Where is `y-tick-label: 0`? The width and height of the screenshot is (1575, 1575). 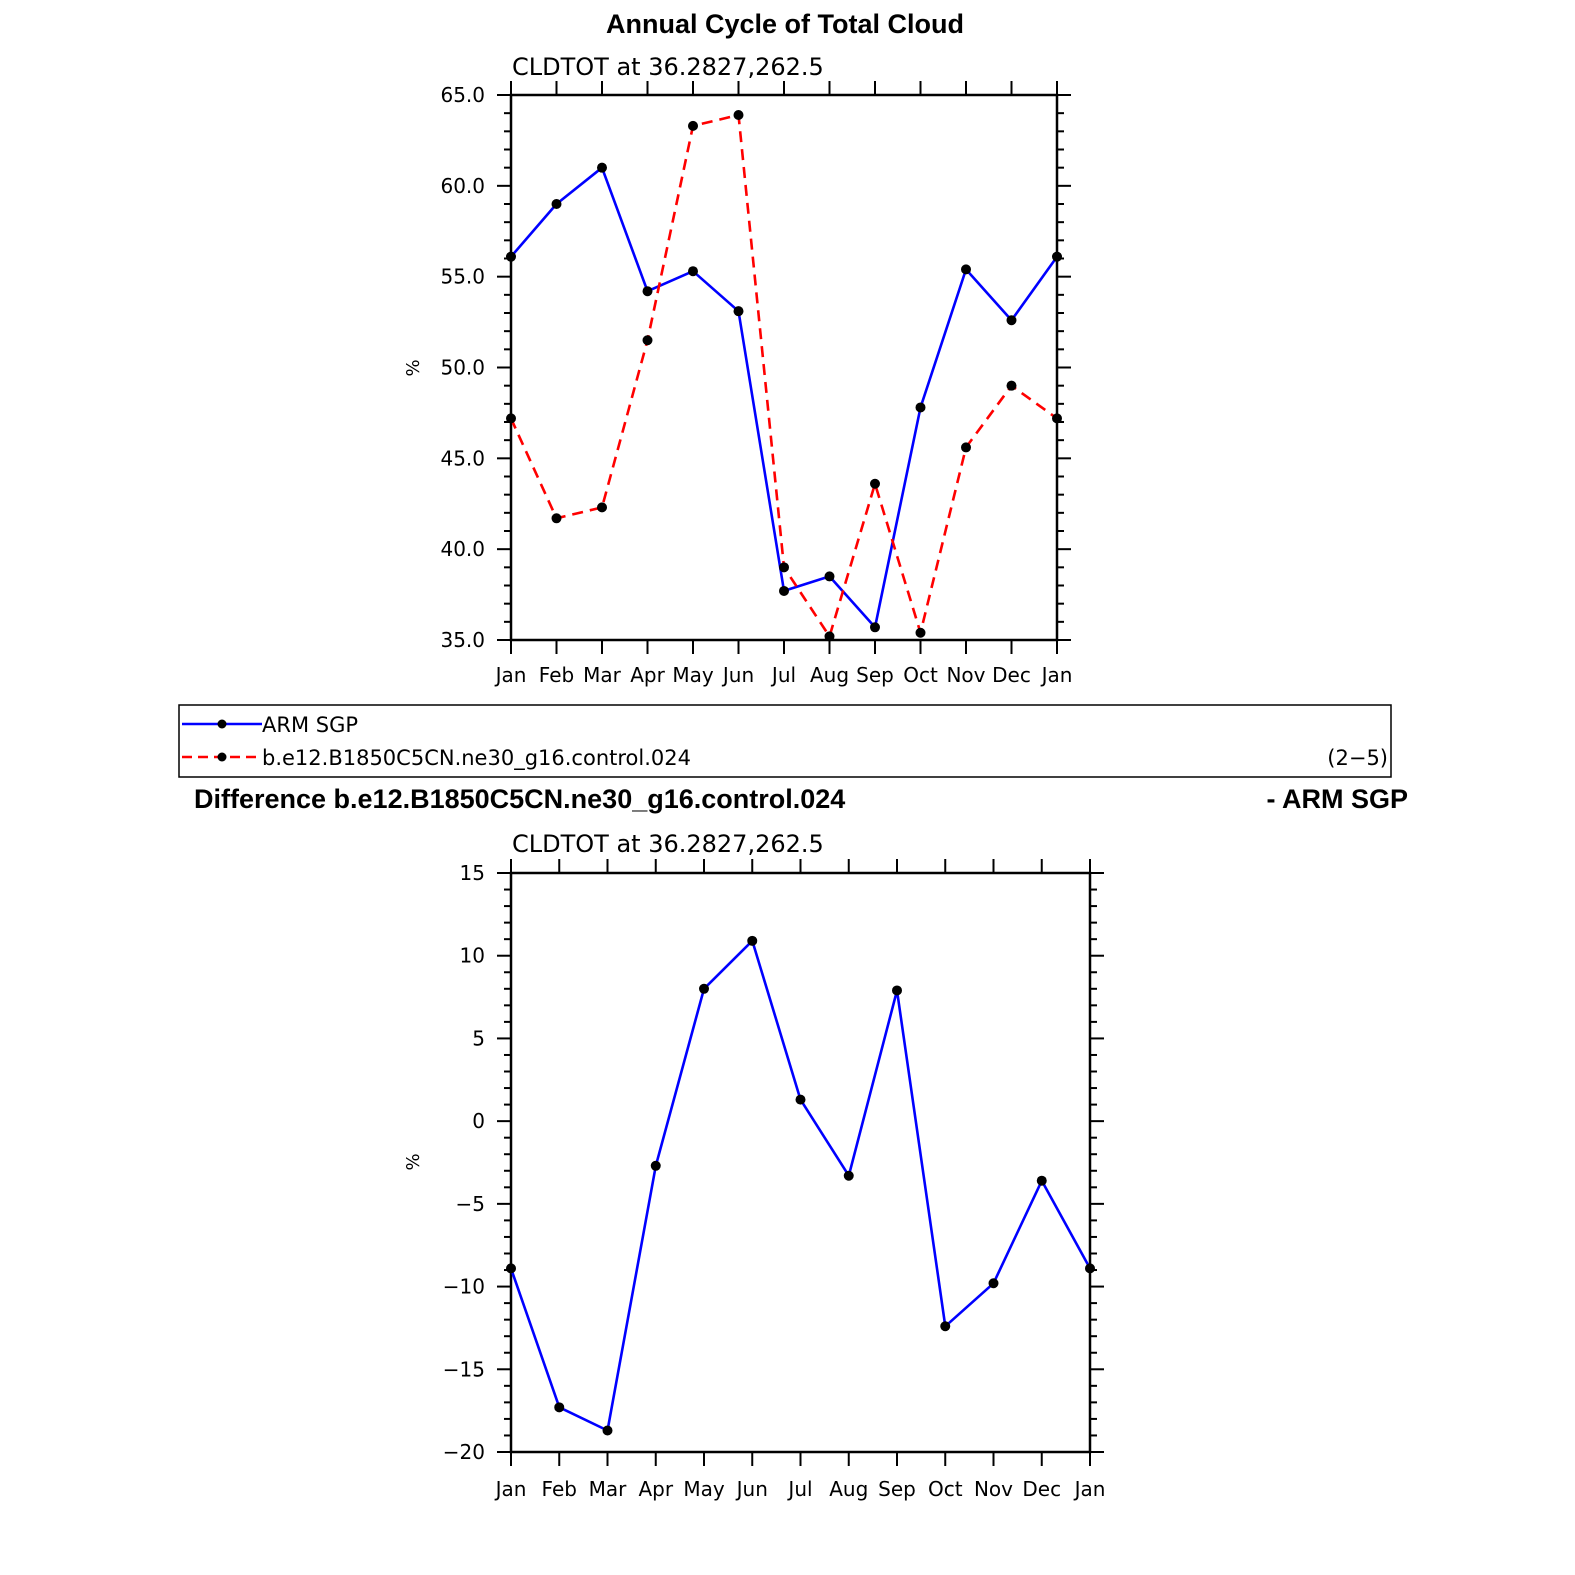 y-tick-label: 0 is located at coordinates (478, 1121).